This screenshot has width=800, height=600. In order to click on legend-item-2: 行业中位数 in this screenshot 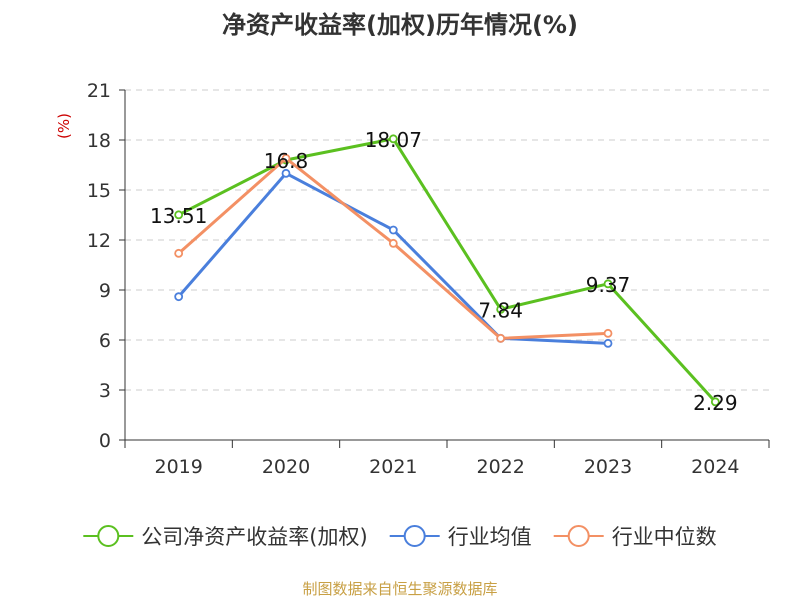, I will do `click(635, 537)`.